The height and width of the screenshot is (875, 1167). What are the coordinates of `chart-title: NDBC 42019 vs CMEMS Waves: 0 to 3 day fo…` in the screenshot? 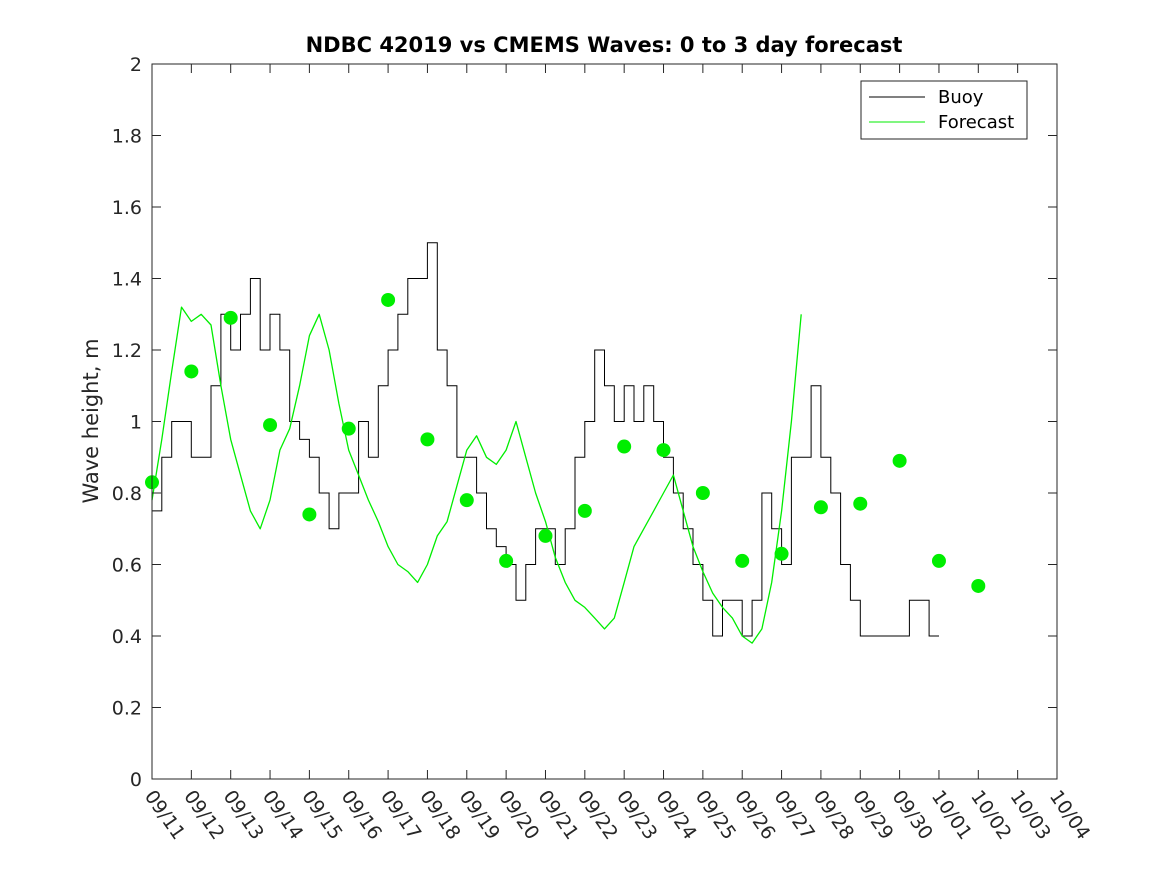 It's located at (604, 45).